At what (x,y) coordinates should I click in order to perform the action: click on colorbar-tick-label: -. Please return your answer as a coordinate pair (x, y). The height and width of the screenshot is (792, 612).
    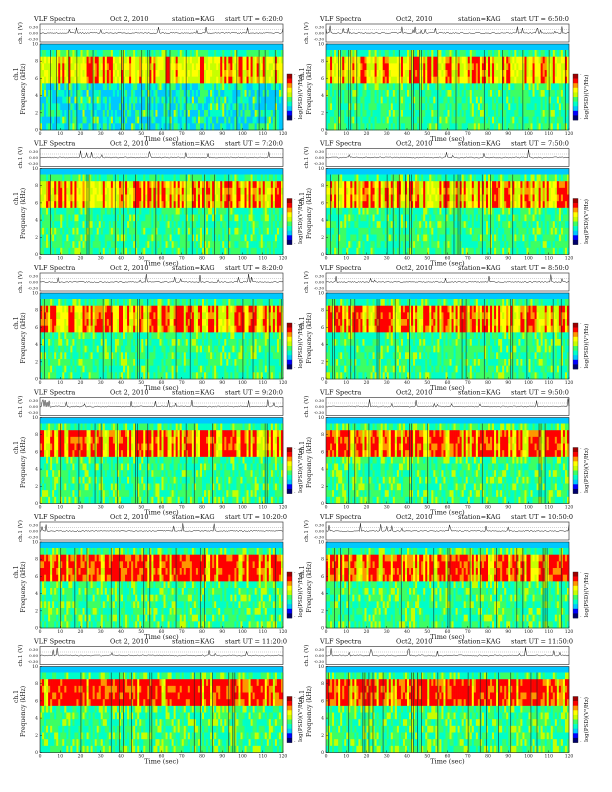
    Looking at the image, I should click on (295, 199).